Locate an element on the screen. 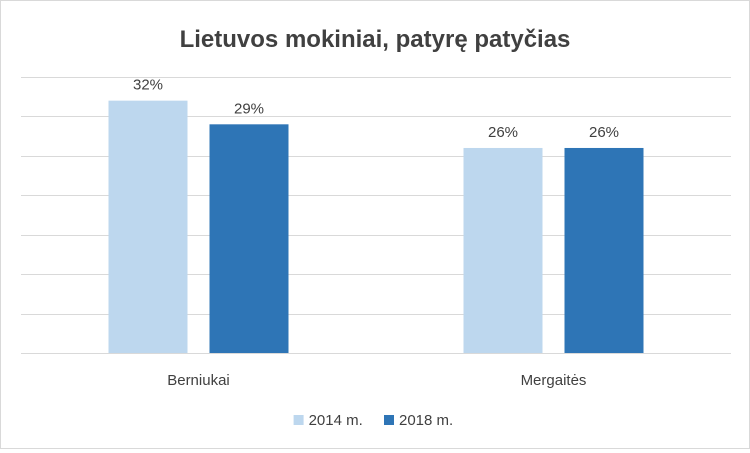  data-label: 32% is located at coordinates (148, 85).